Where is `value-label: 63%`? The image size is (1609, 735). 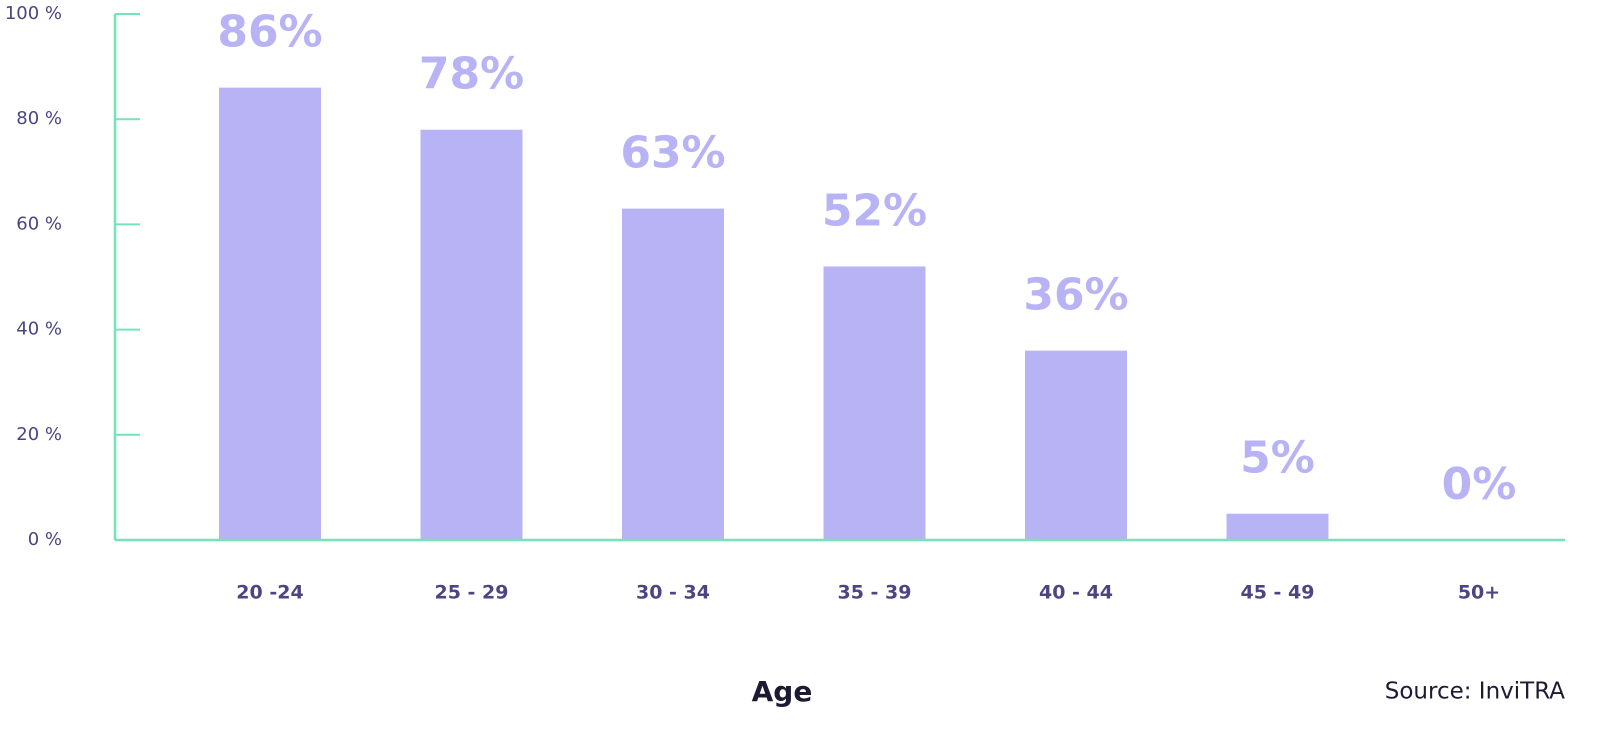
value-label: 63% is located at coordinates (672, 153).